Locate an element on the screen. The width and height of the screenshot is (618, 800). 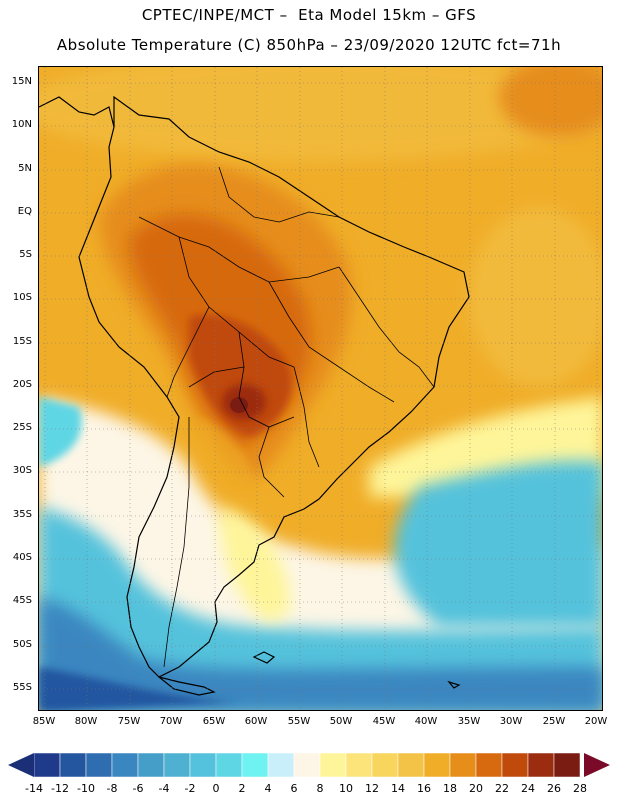
lon-label: 75W is located at coordinates (129, 721).